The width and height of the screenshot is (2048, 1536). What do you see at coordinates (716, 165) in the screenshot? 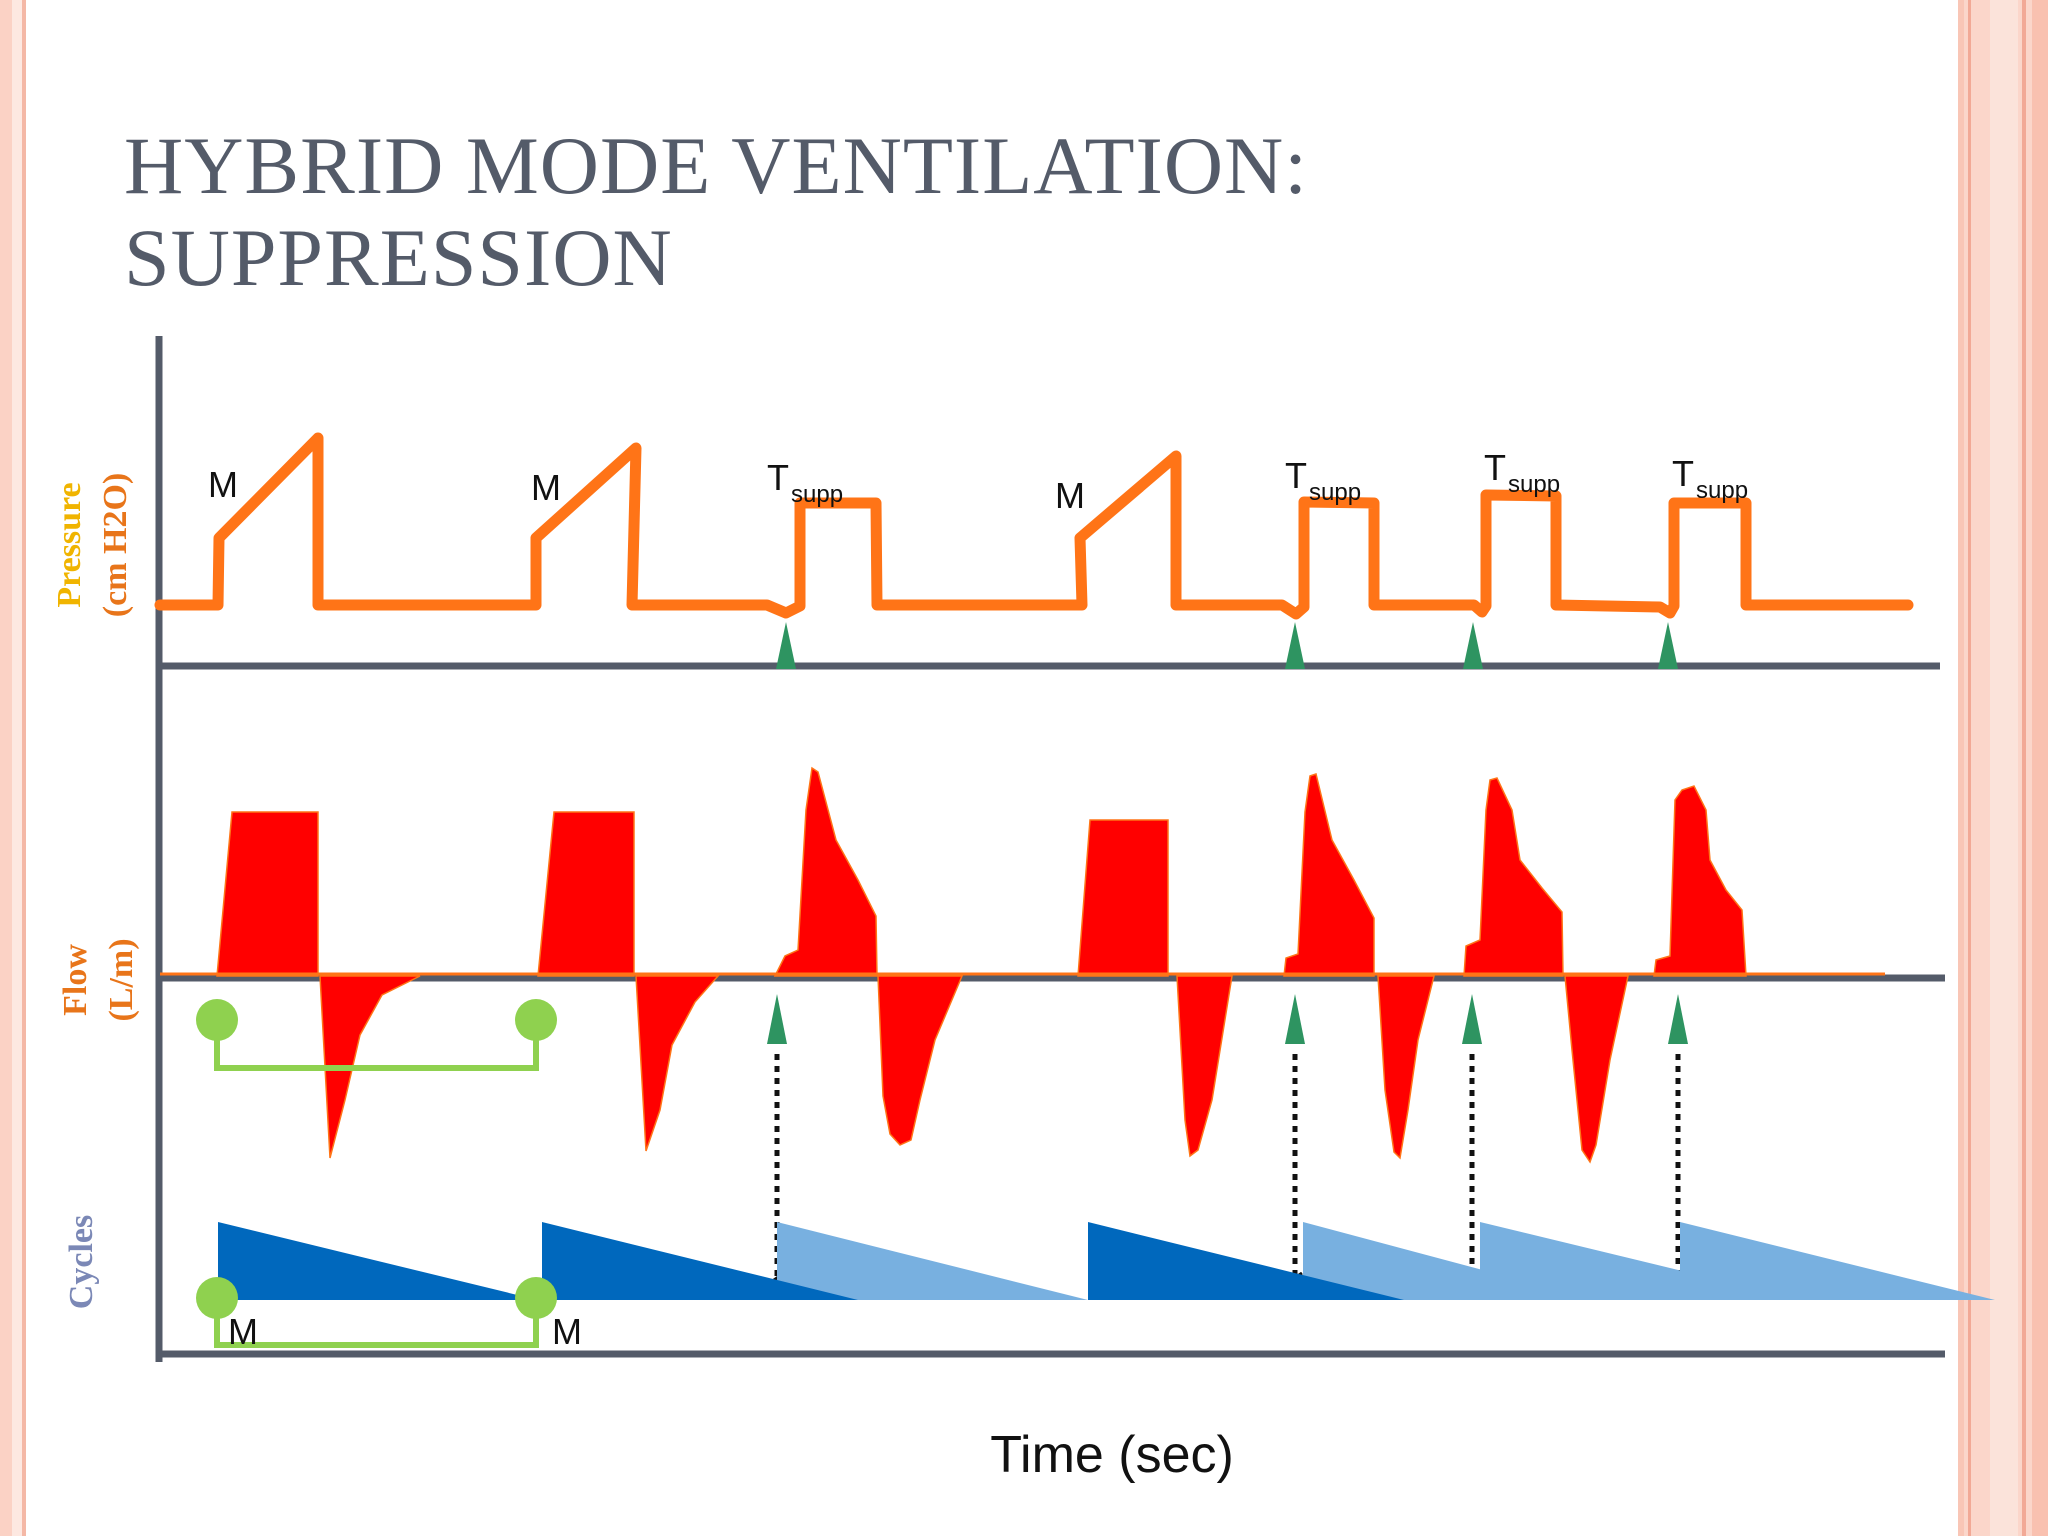
I see `title-line-1: HYBRID MODE VENTILATION:` at bounding box center [716, 165].